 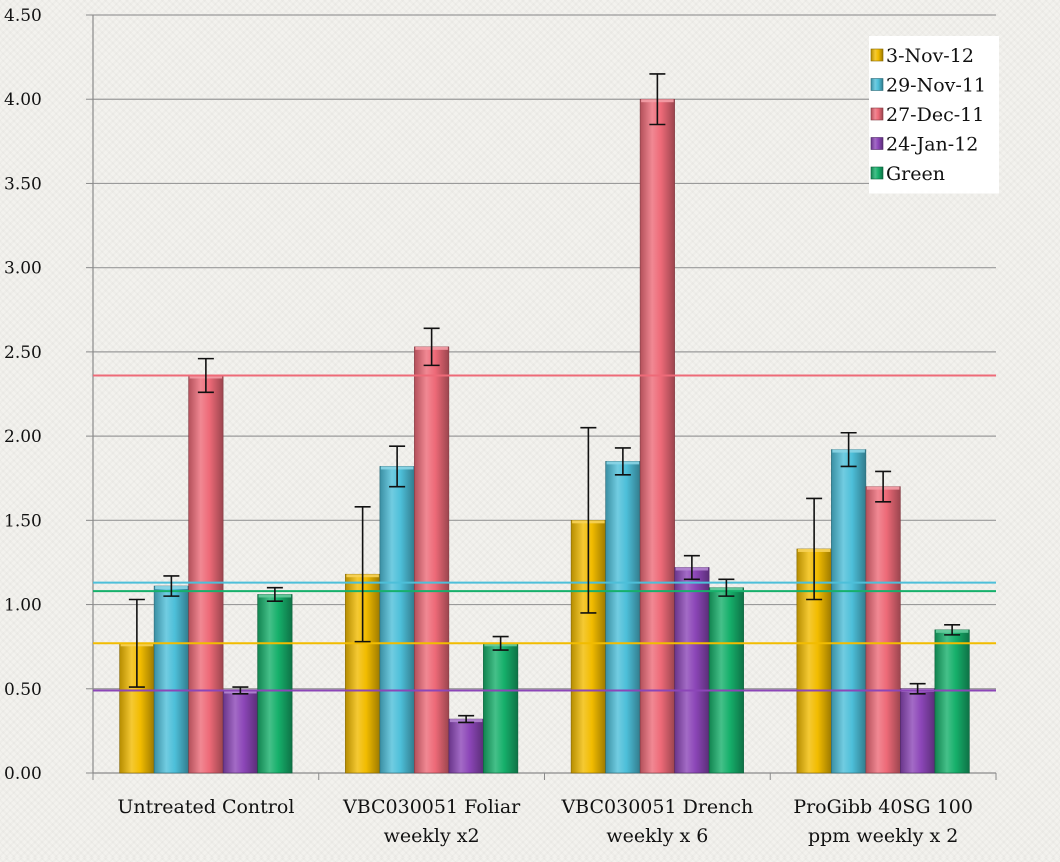 I want to click on category-label: ProGibb 40SG 100, so click(x=883, y=807).